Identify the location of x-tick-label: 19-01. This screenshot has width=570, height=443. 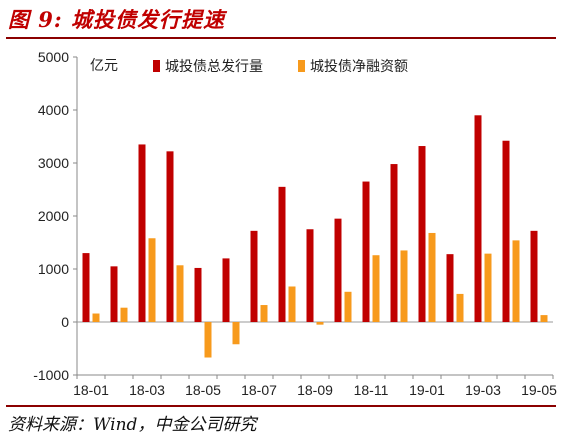
(427, 390).